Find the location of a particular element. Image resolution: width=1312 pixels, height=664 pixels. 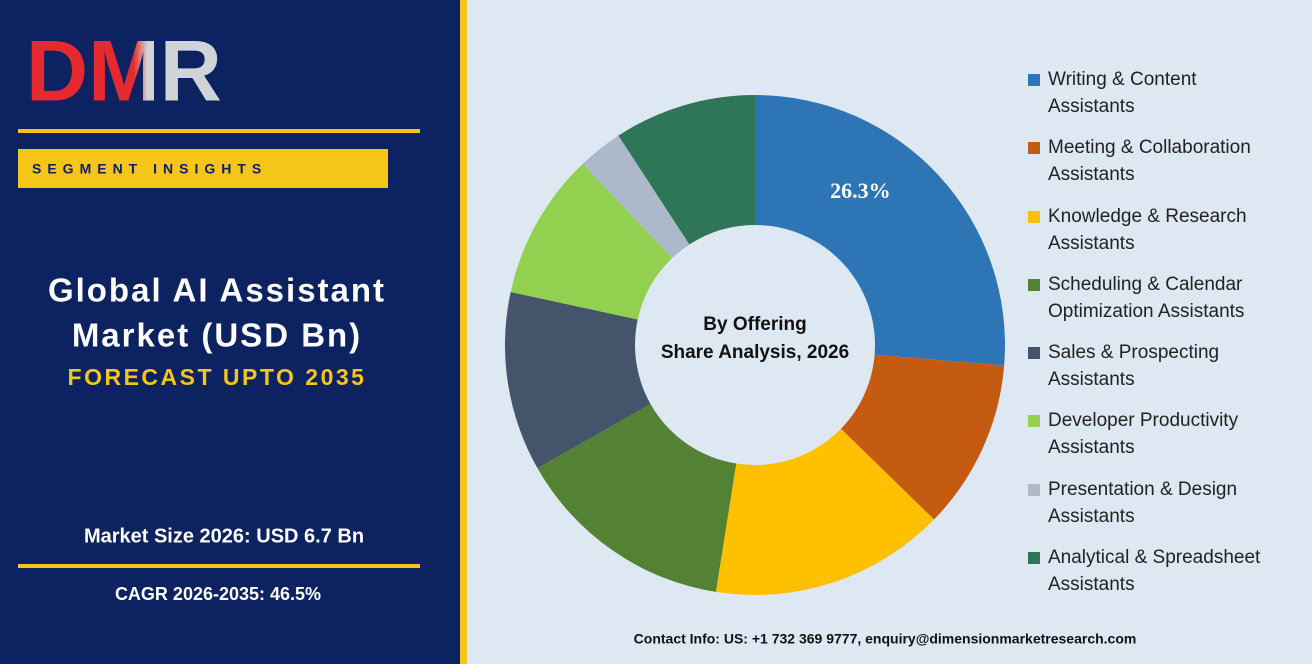

legend-label: Writing & Content Assistants is located at coordinates (1122, 93).